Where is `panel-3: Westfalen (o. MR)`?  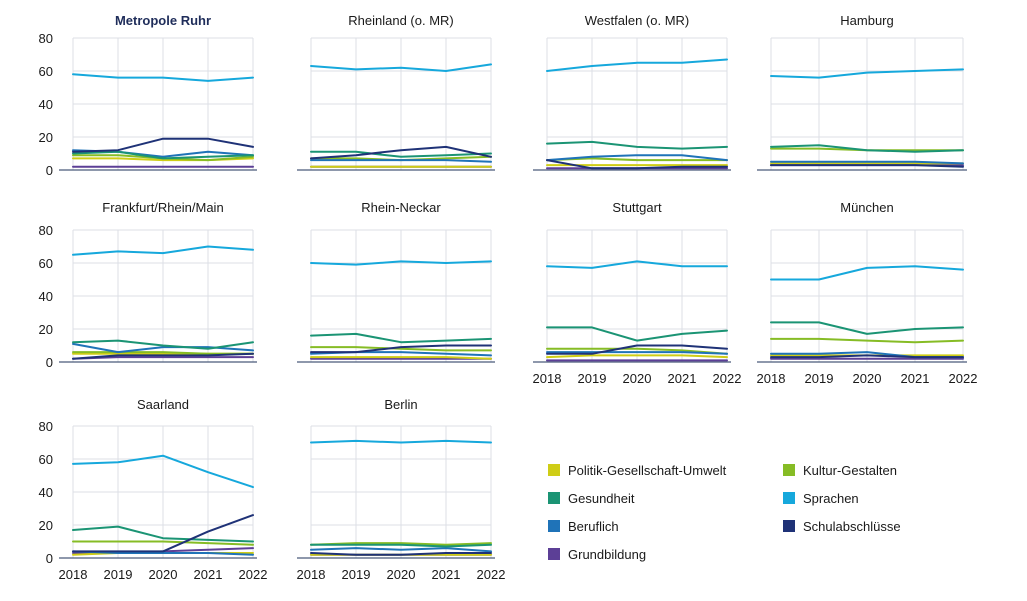 panel-3: Westfalen (o. MR) is located at coordinates (632, 92).